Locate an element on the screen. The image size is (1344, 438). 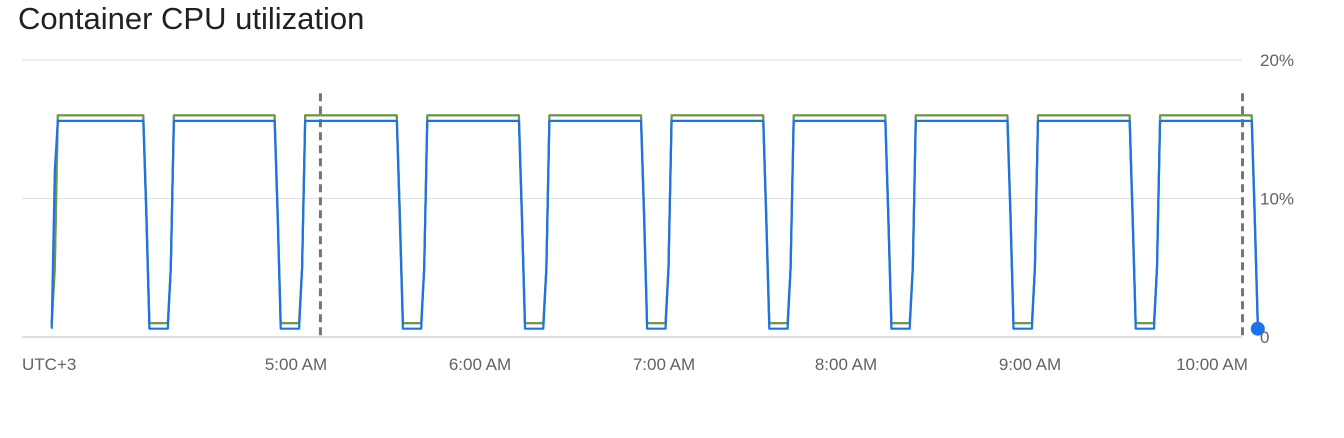
x-tick-label: 10:00 AM is located at coordinates (1212, 364).